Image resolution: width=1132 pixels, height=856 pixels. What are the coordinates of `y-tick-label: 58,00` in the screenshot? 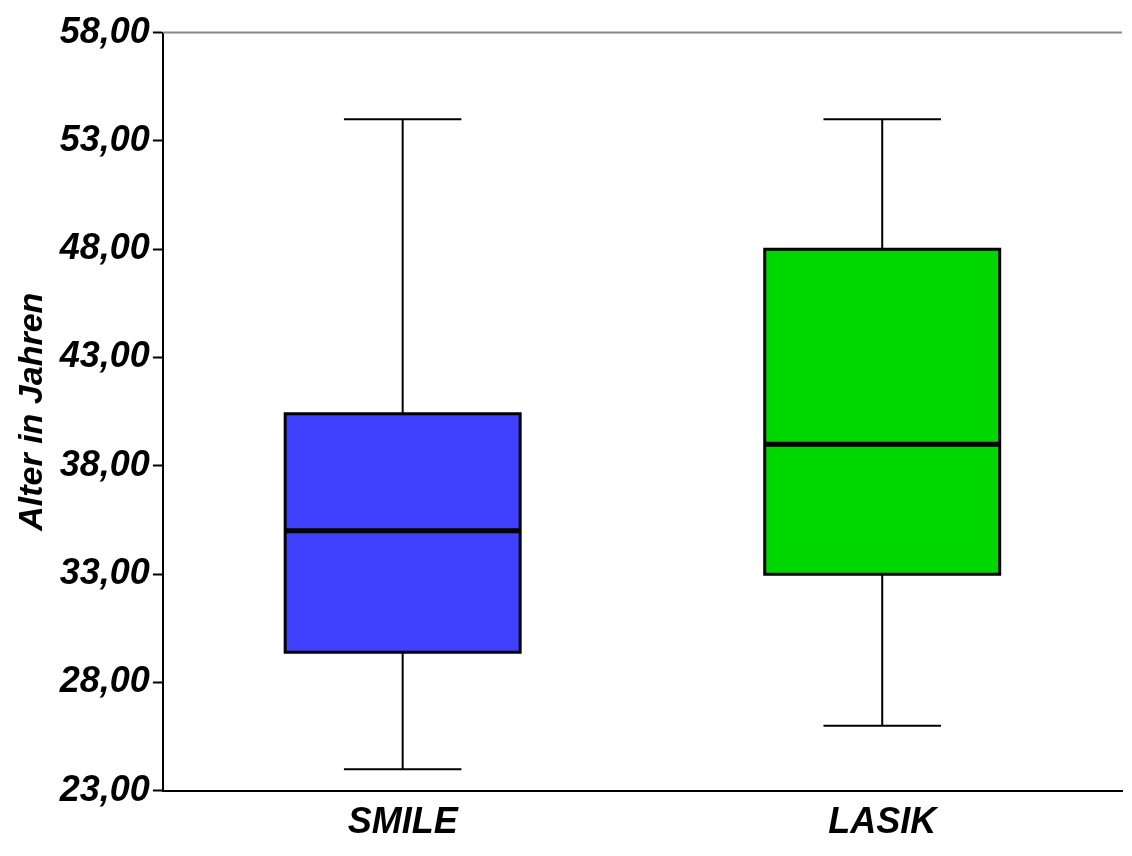 It's located at (104, 30).